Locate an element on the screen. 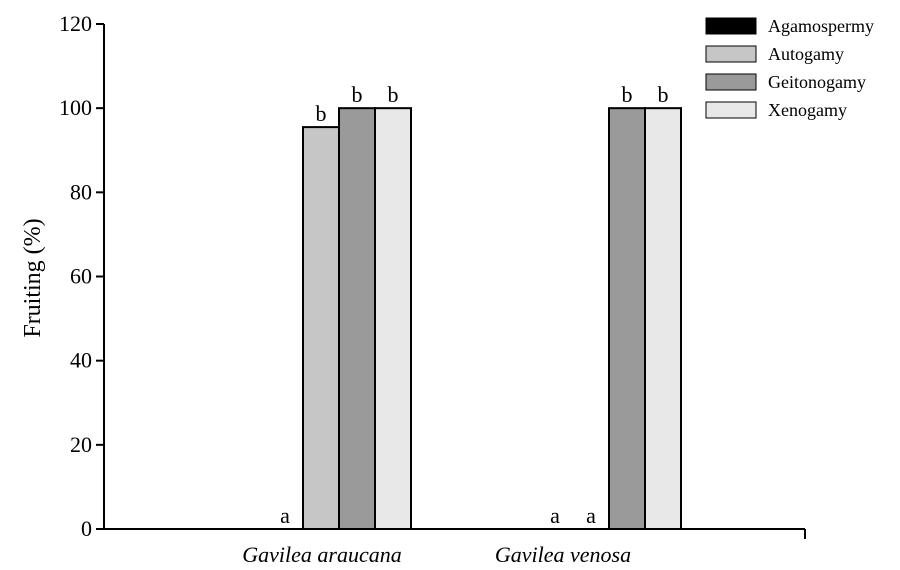 The width and height of the screenshot is (900, 570). y-tick-label: 120 is located at coordinates (75, 23).